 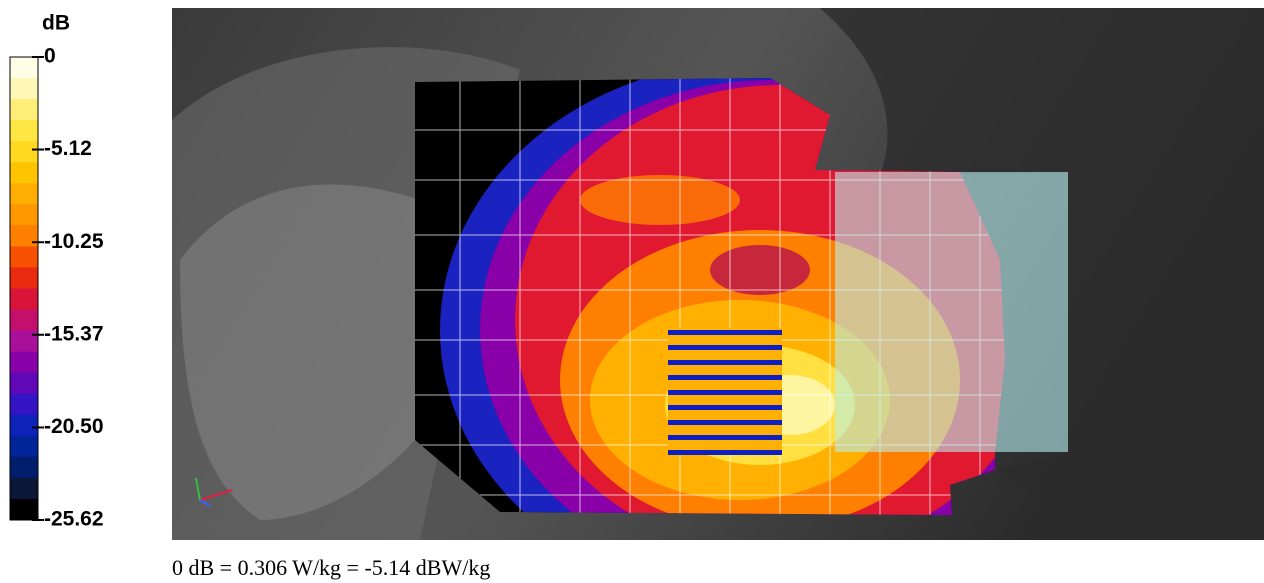 What do you see at coordinates (331, 567) in the screenshot?
I see `caption: 0 dB = 0.306 W/kg = -5.14 dBW/kg` at bounding box center [331, 567].